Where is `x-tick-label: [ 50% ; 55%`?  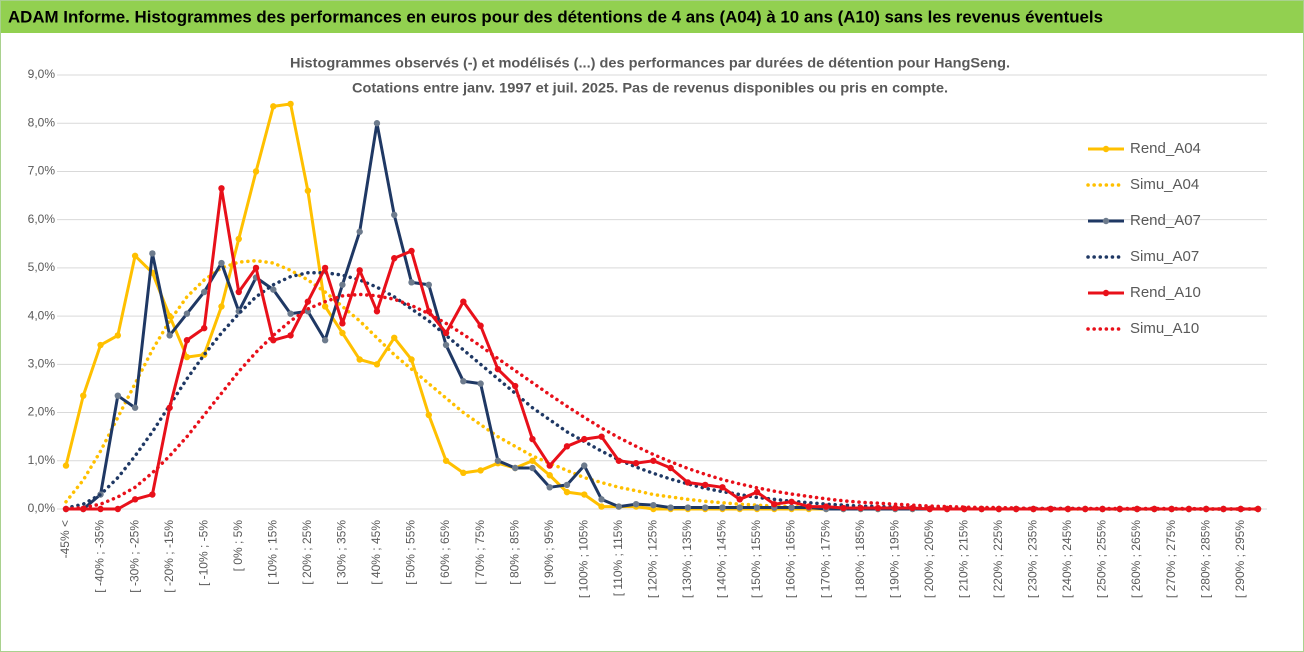 x-tick-label: [ 50% ; 55% is located at coordinates (411, 552).